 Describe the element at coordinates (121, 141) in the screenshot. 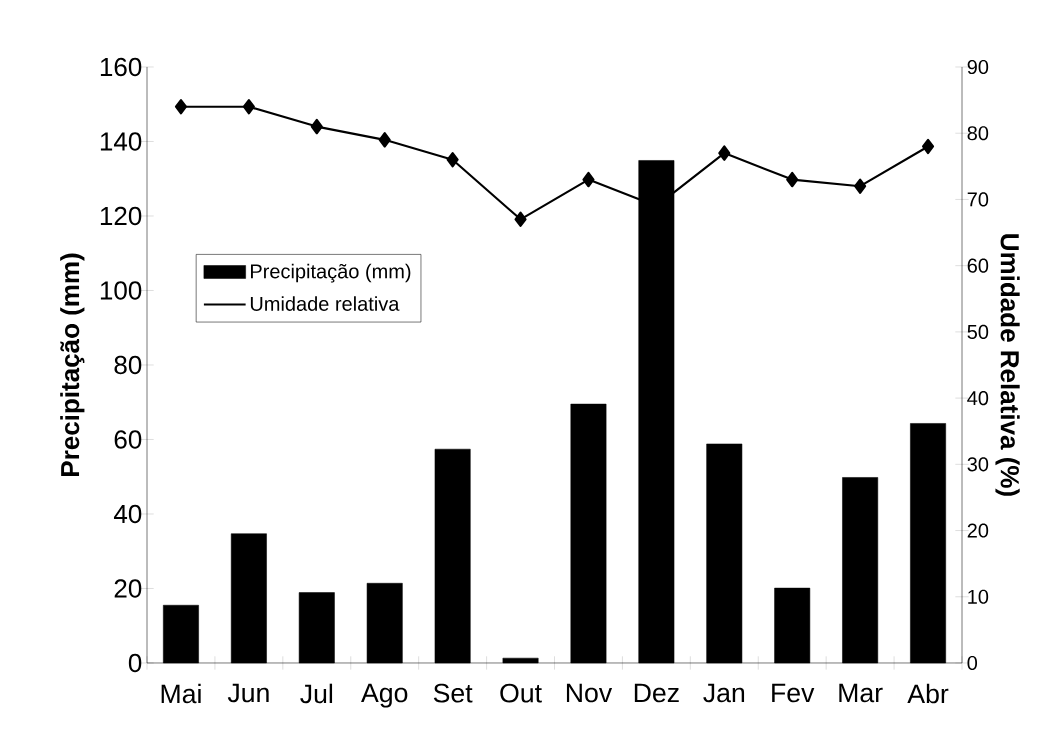

I see `y-tick-label: 140` at that location.